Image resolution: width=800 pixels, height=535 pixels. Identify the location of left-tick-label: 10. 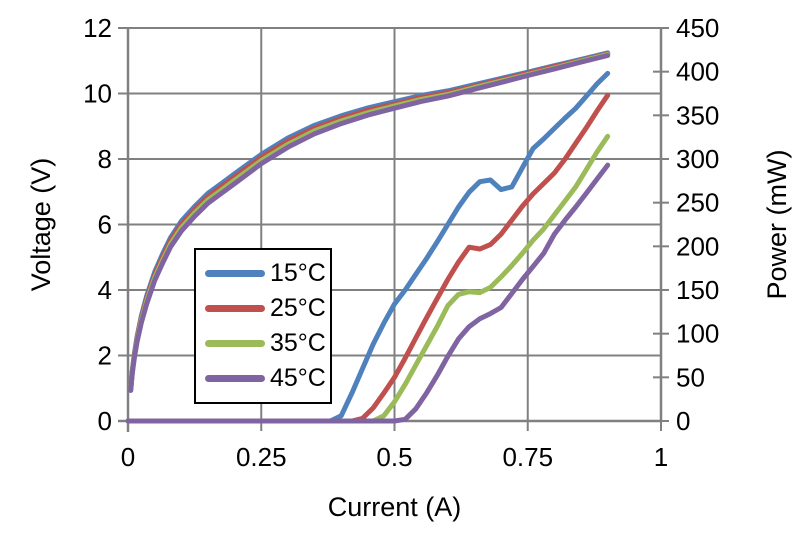
(97, 94).